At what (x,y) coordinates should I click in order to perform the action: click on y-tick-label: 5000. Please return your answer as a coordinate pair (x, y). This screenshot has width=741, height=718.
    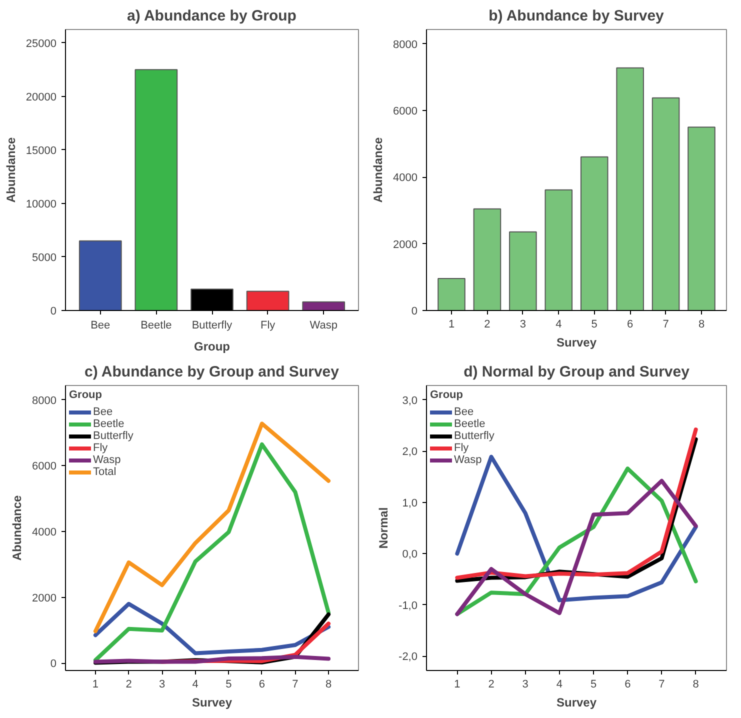
    Looking at the image, I should click on (44, 258).